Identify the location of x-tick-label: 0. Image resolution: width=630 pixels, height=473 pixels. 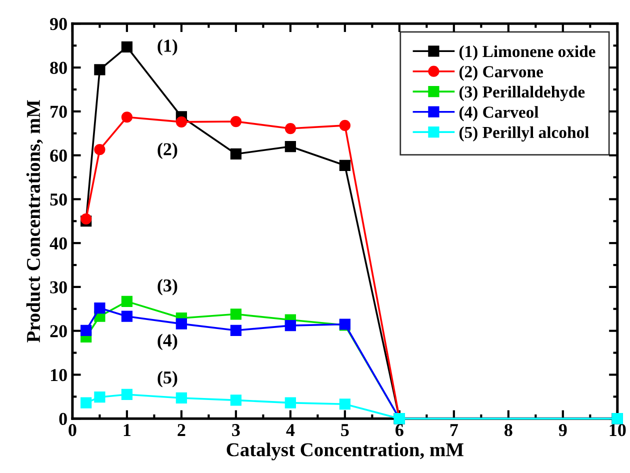
(72, 430).